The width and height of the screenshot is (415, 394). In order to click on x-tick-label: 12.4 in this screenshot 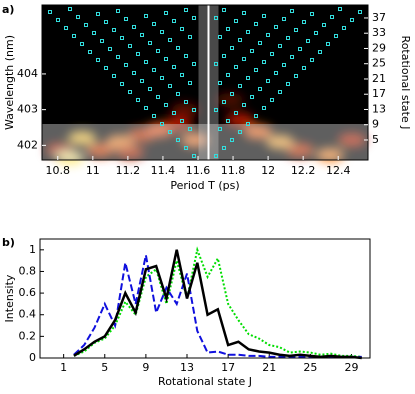, I will do `click(338, 170)`.